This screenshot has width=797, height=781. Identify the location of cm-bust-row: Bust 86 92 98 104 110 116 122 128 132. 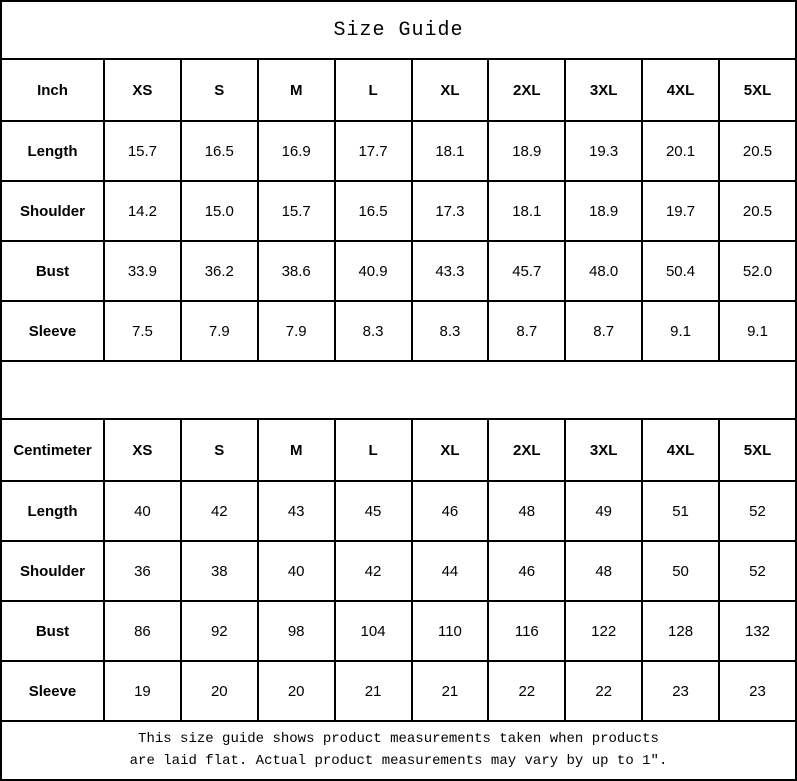
(398, 631).